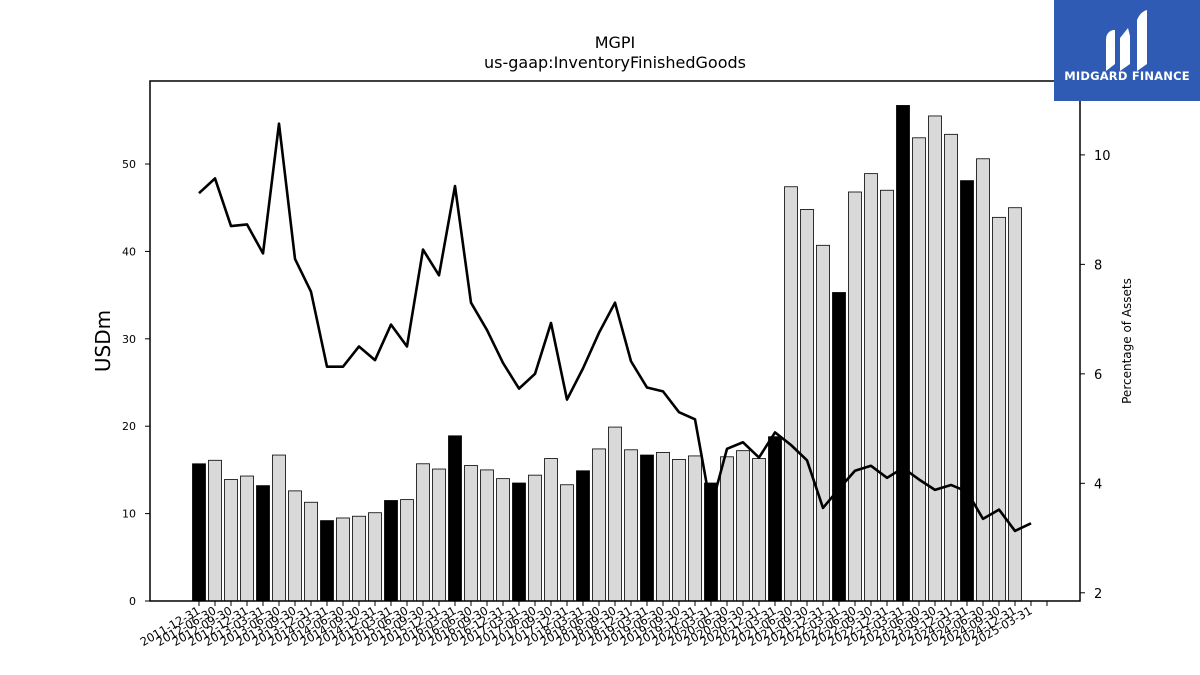 The image size is (1200, 675). What do you see at coordinates (132, 601) in the screenshot?
I see `y-tick-label: 0` at bounding box center [132, 601].